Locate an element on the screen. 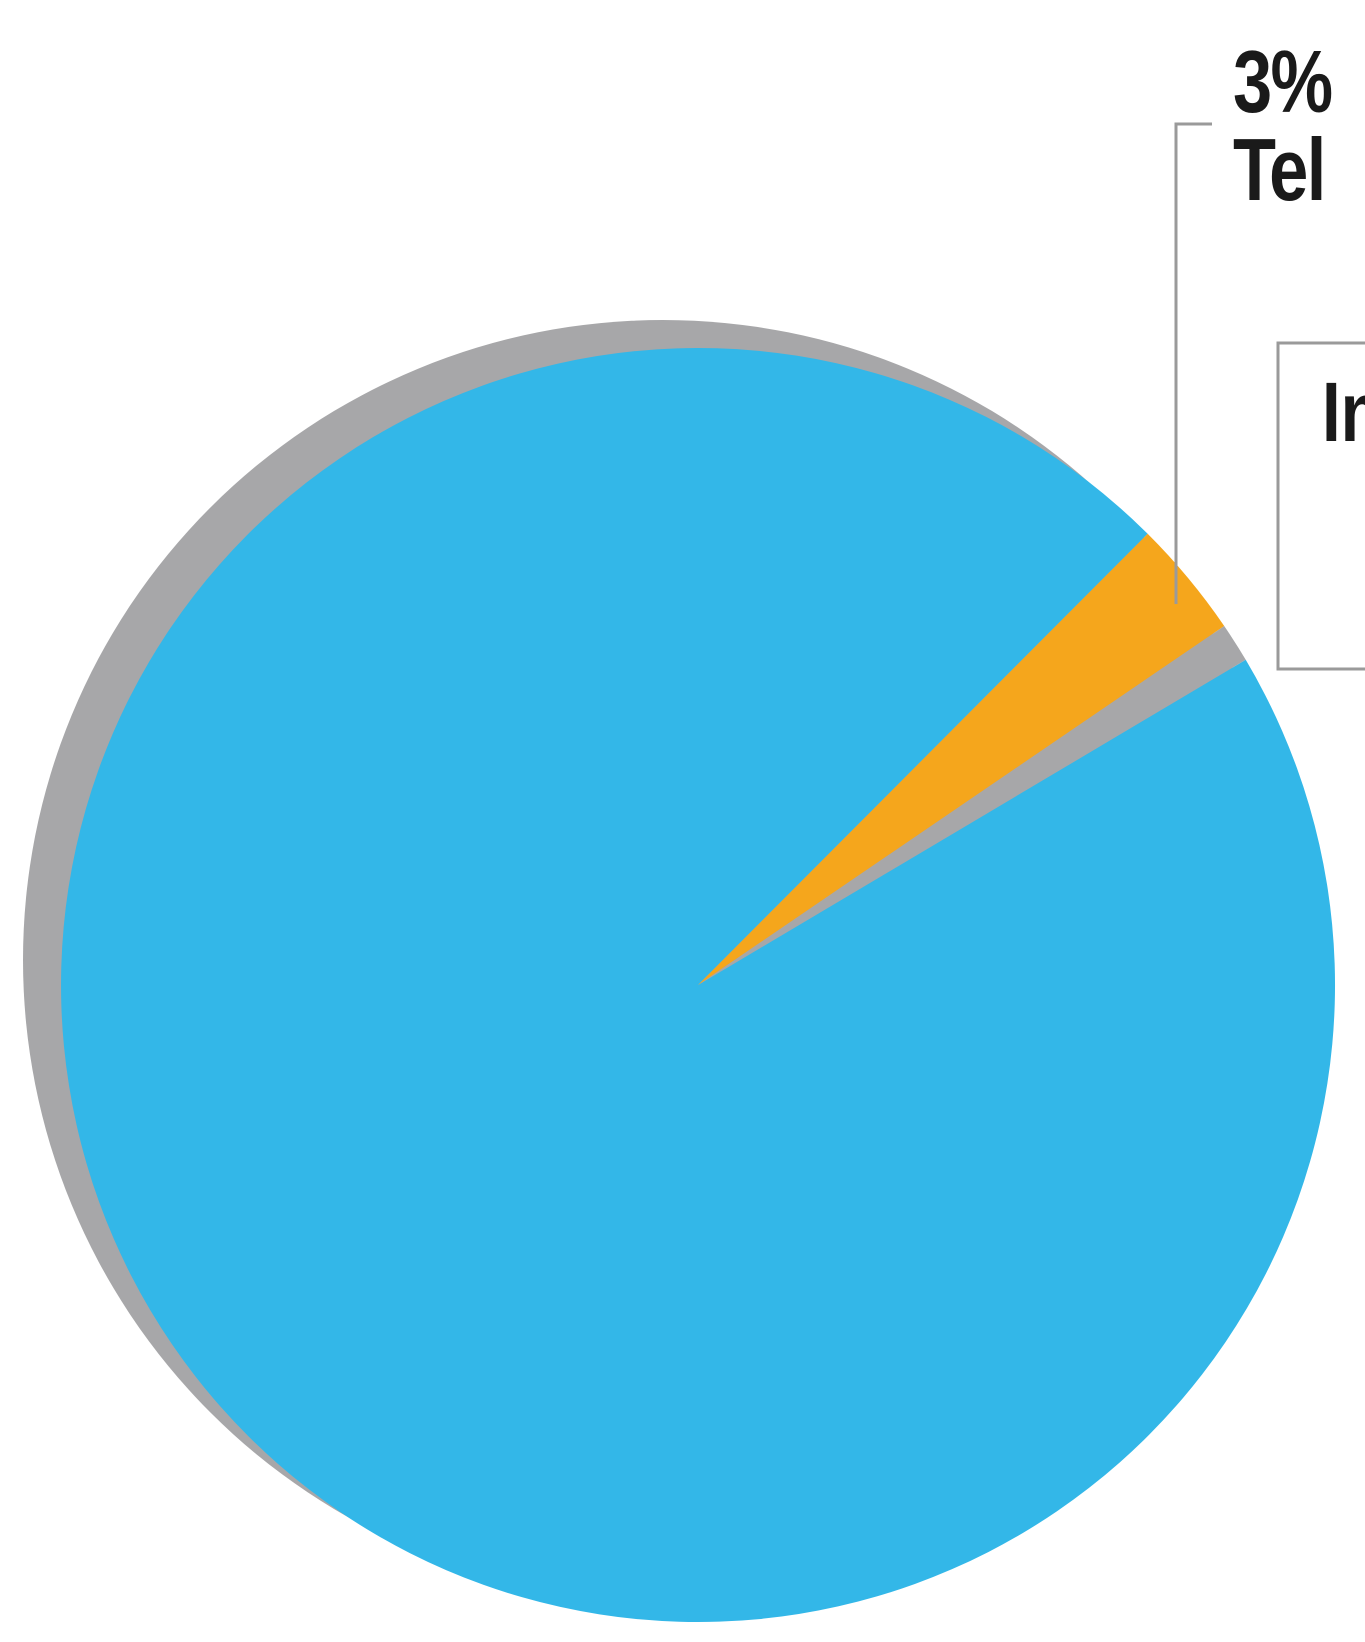 The image size is (1365, 1642). callout-label: 3% Tel is located at coordinates (1283, 125).